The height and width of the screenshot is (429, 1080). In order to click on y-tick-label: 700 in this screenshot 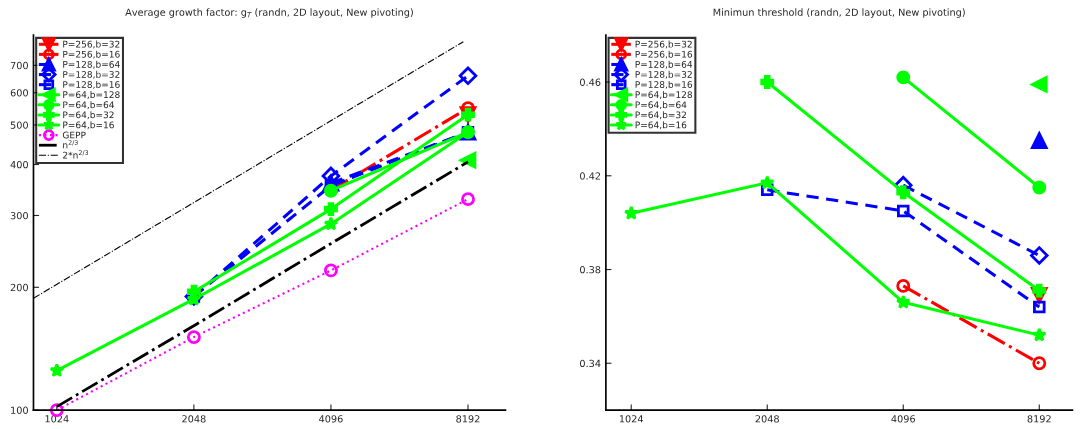, I will do `click(19, 65)`.